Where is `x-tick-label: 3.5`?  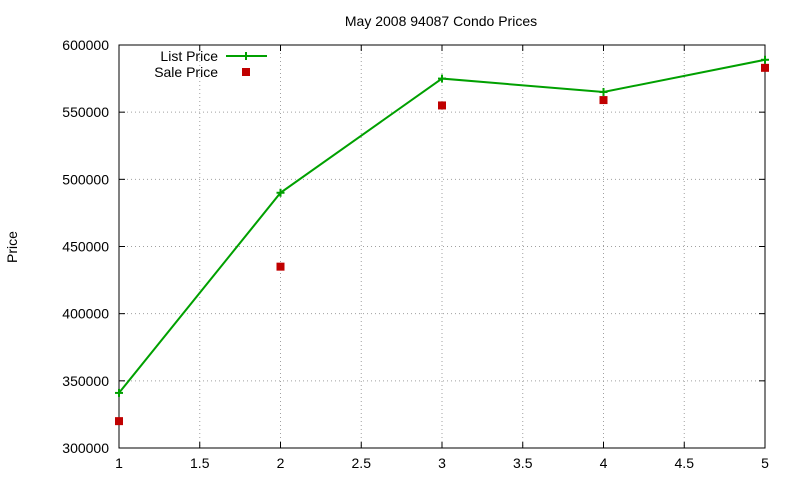 x-tick-label: 3.5 is located at coordinates (523, 463).